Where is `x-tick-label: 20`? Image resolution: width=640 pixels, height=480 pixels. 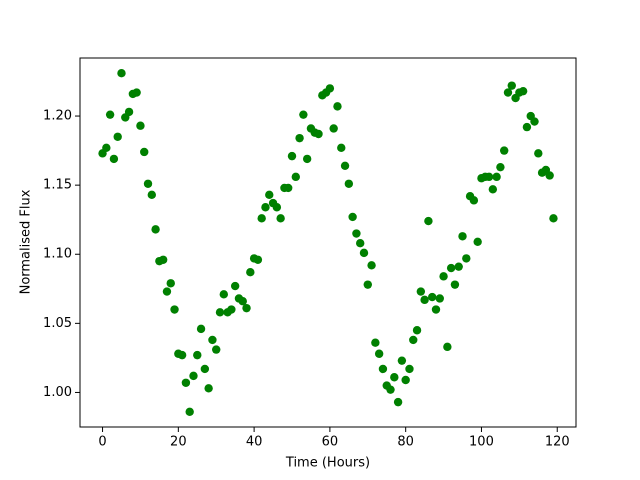 x-tick-label: 20 is located at coordinates (178, 442).